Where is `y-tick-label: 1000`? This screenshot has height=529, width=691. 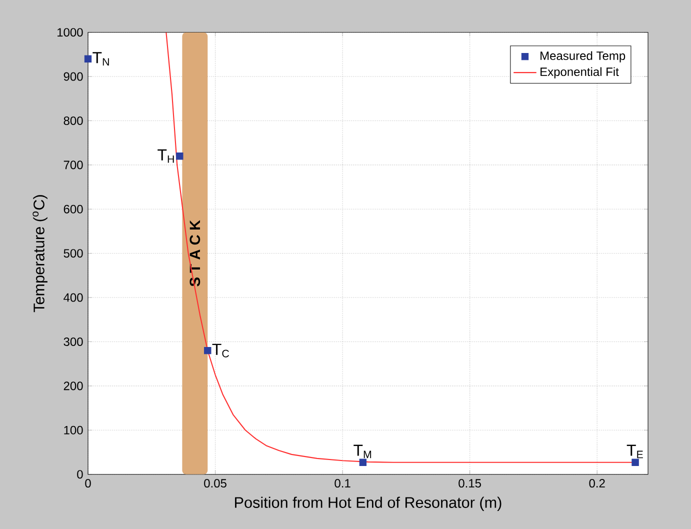 y-tick-label: 1000 is located at coordinates (70, 32).